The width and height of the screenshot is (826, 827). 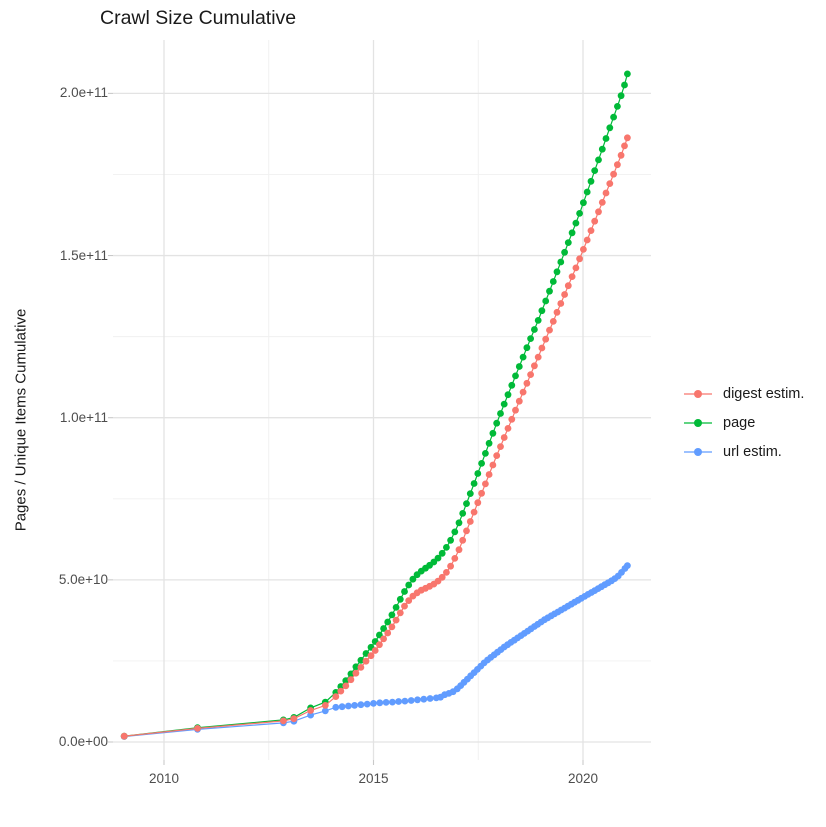 What do you see at coordinates (83, 741) in the screenshot?
I see `y-tick-label-0: 0.0e+00` at bounding box center [83, 741].